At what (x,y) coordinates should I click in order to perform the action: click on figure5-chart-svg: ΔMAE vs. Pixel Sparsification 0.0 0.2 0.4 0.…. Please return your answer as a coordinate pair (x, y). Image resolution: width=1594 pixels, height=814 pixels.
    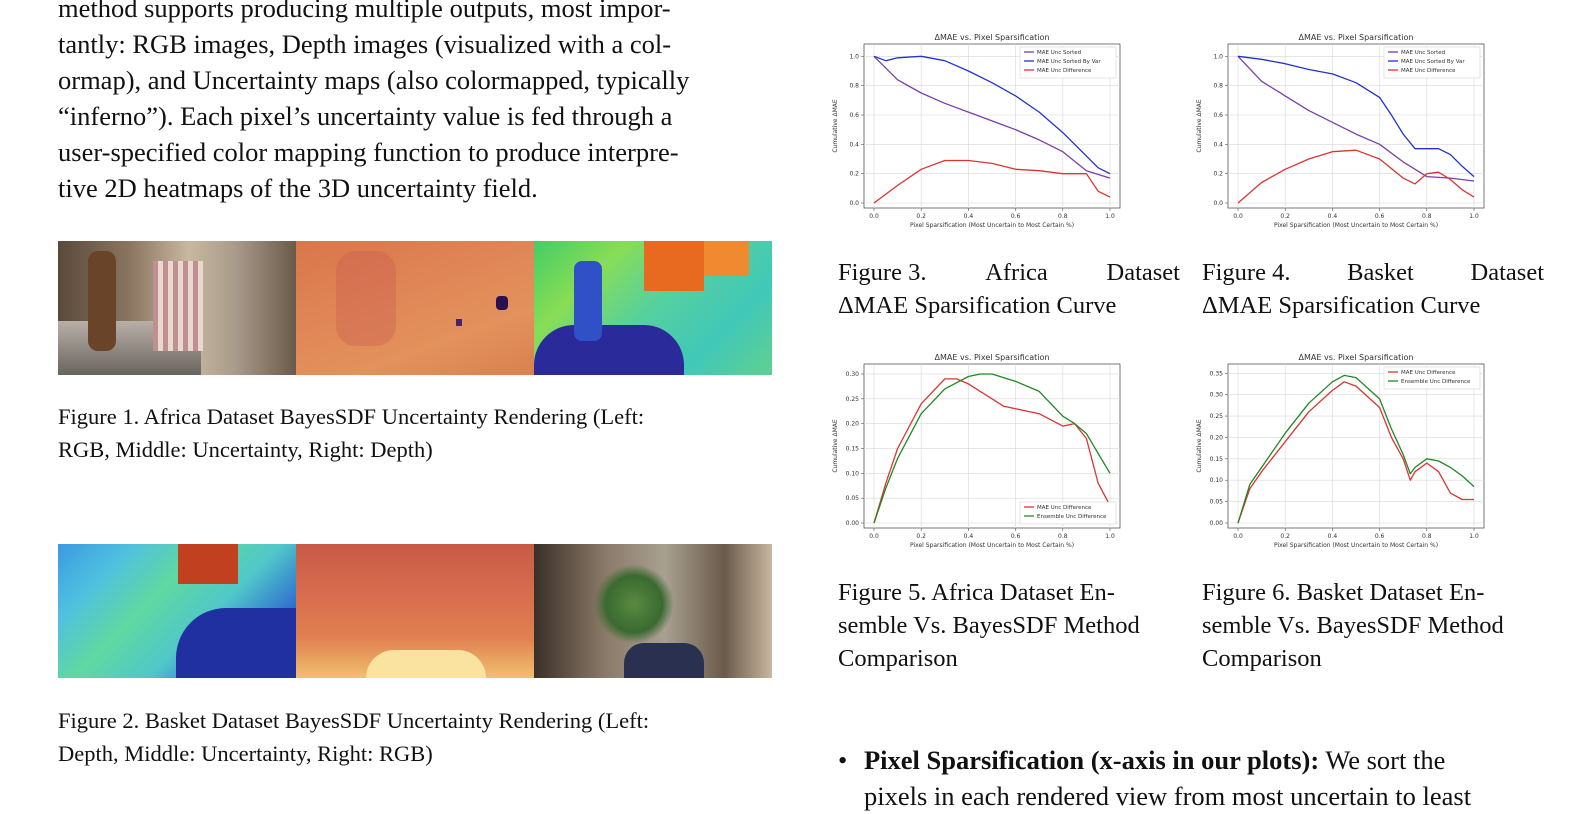
    Looking at the image, I should click on (976, 451).